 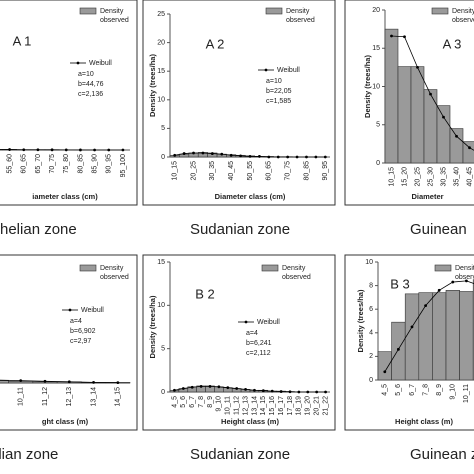 I want to click on x-tick-label: 60_65, so click(x=269, y=171).